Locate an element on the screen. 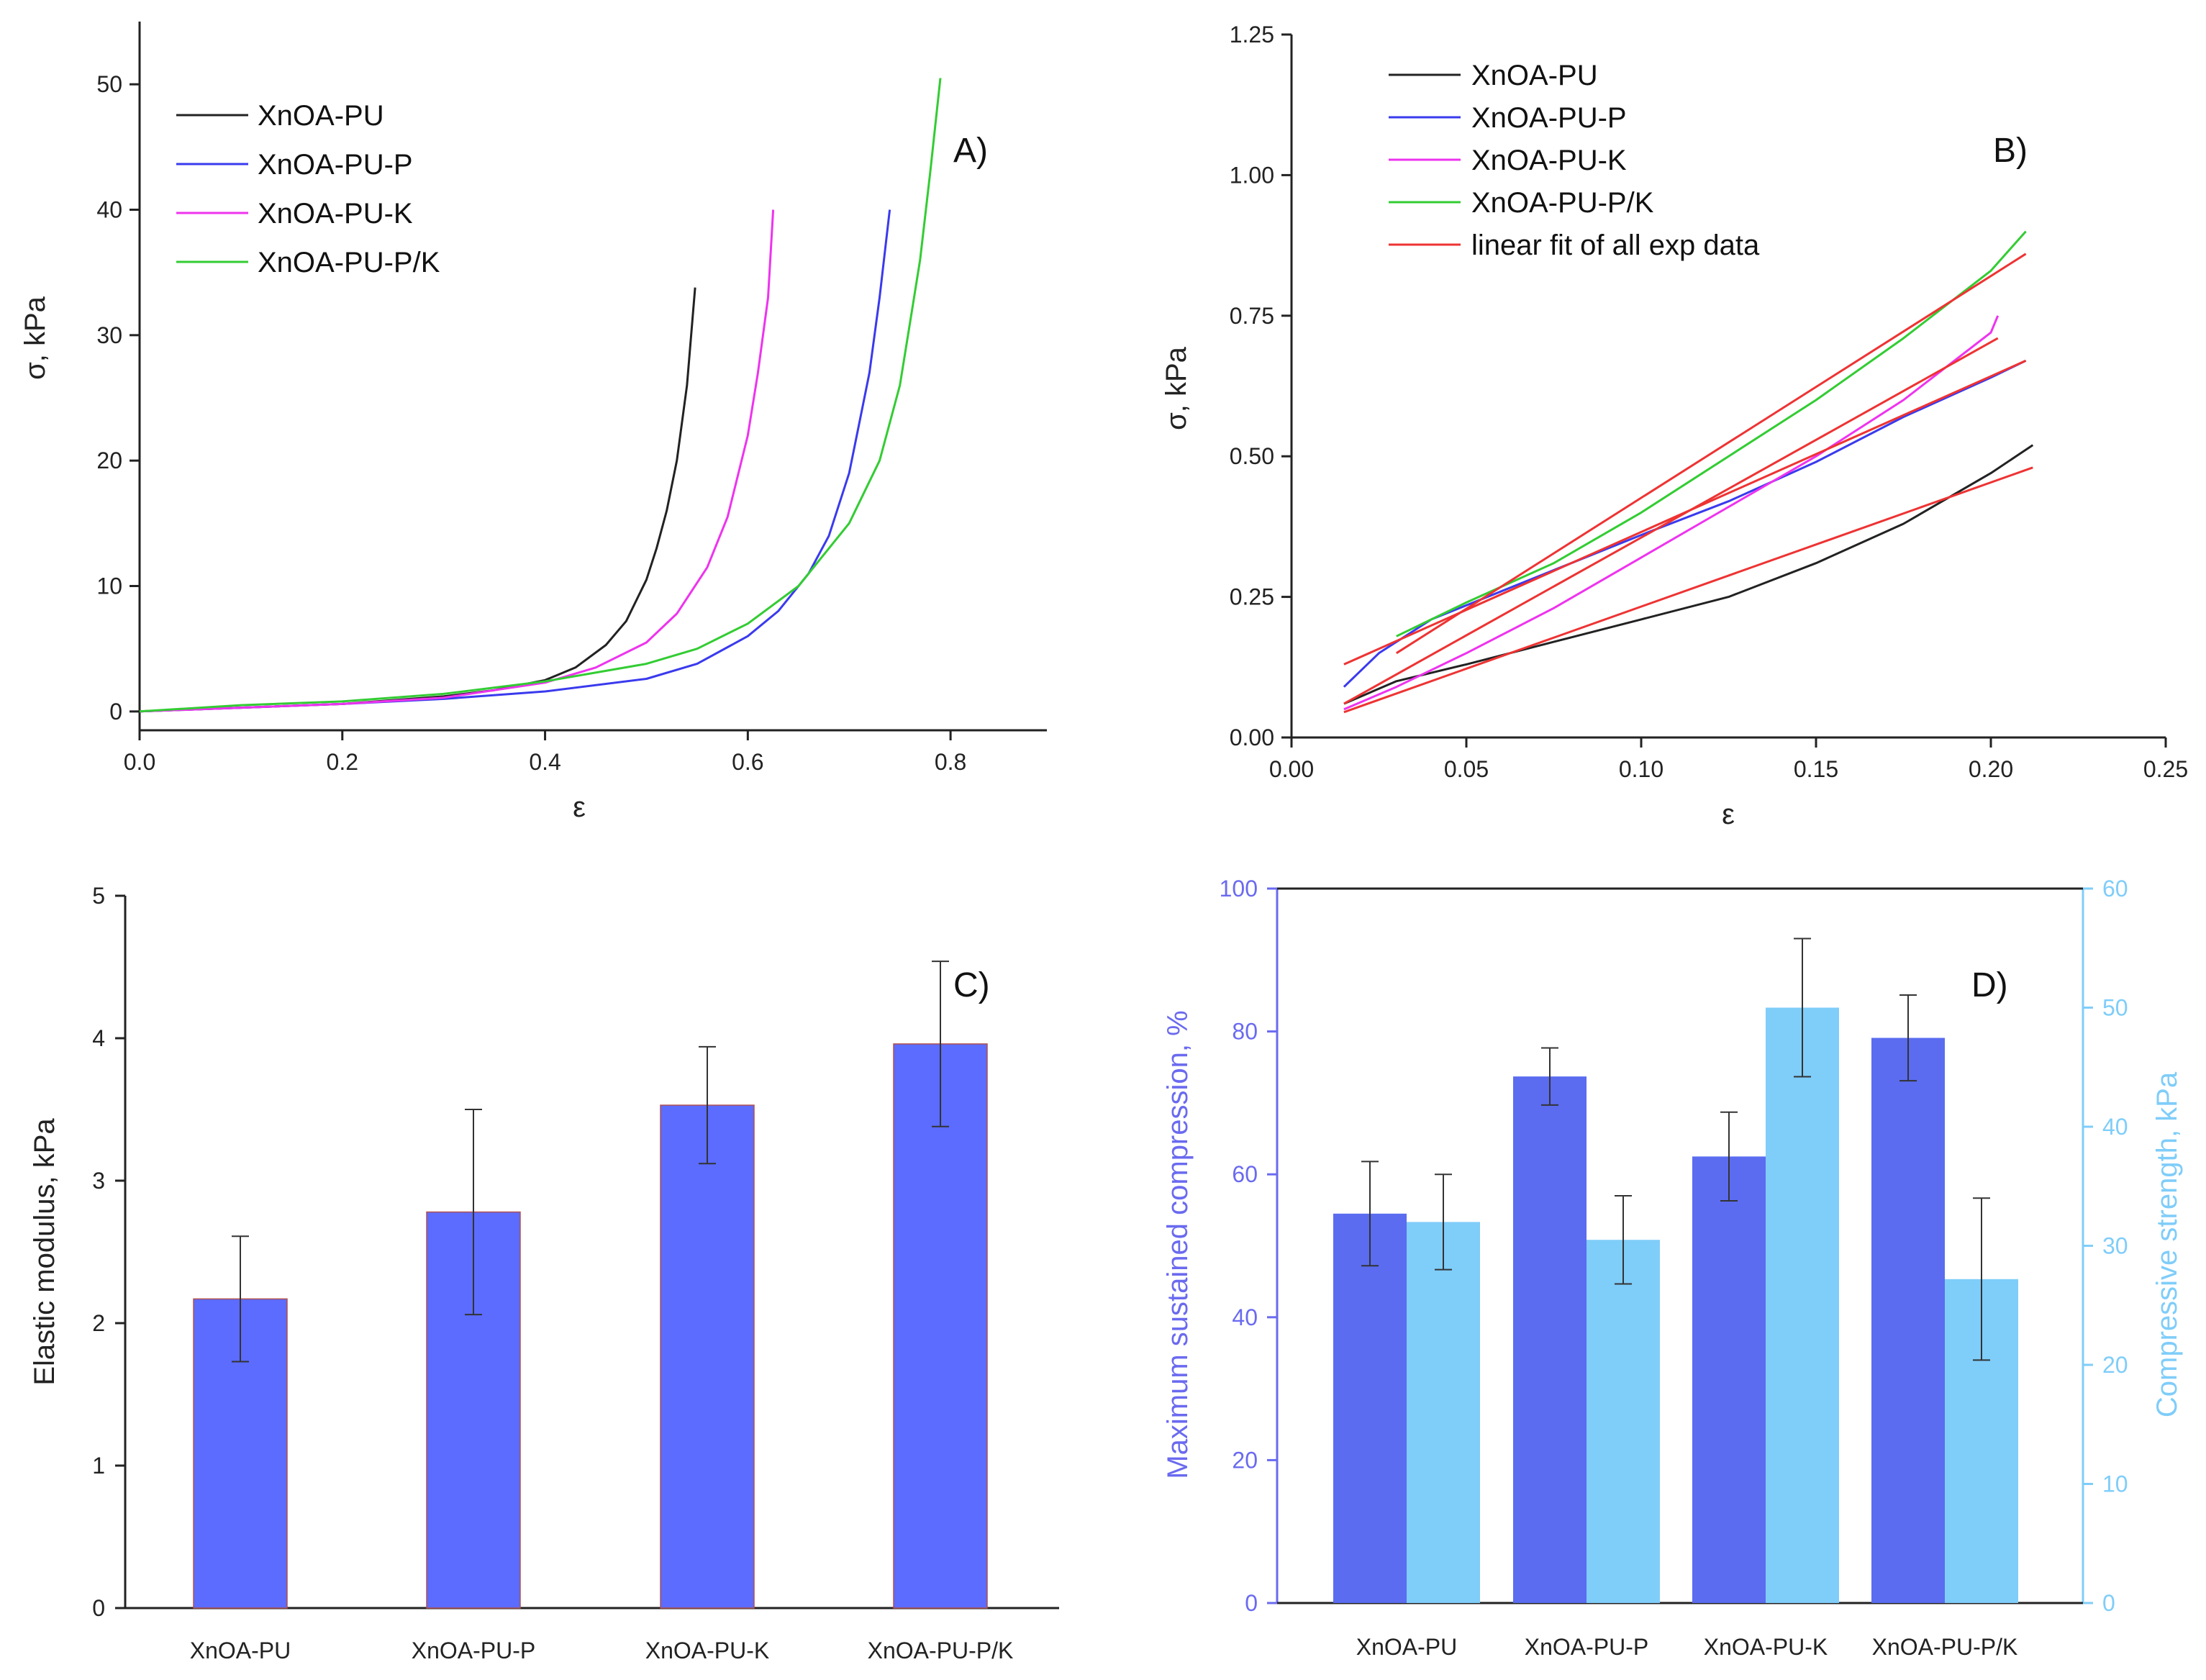 This screenshot has width=2206, height=1680. panel-d-ylabel-right: Compressive strength, kPa is located at coordinates (2167, 1244).